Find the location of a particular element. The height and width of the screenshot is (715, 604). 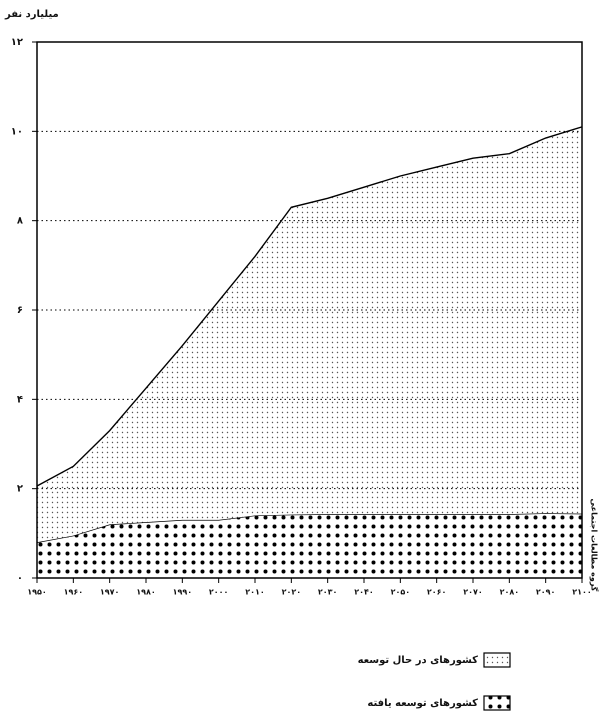

x-tick-label: ۱۹۶۰ is located at coordinates (74, 592).